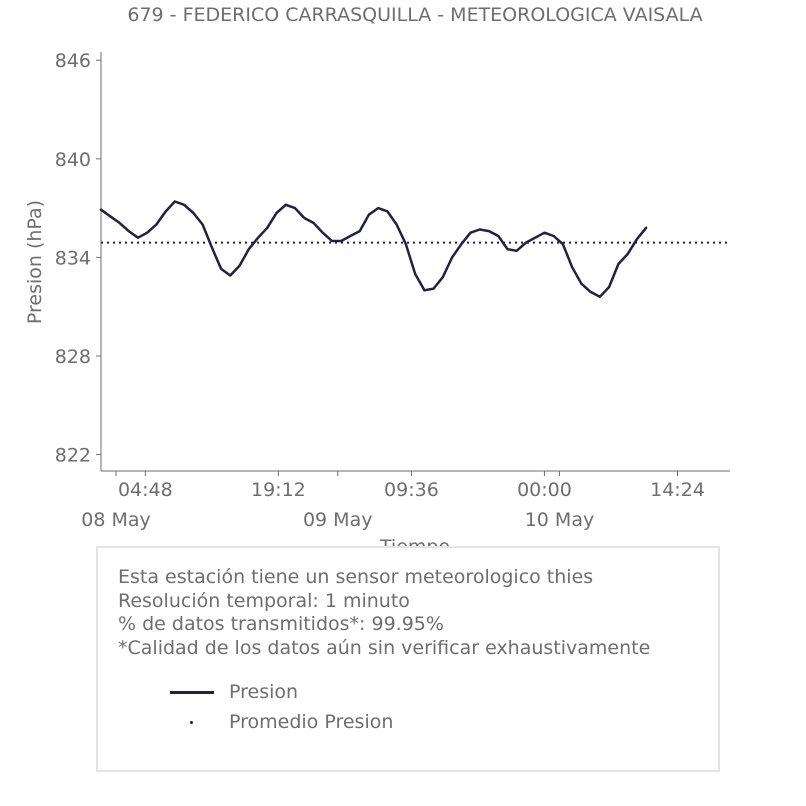 This screenshot has height=806, width=806. I want to click on legend-label-presion: Presion, so click(264, 692).